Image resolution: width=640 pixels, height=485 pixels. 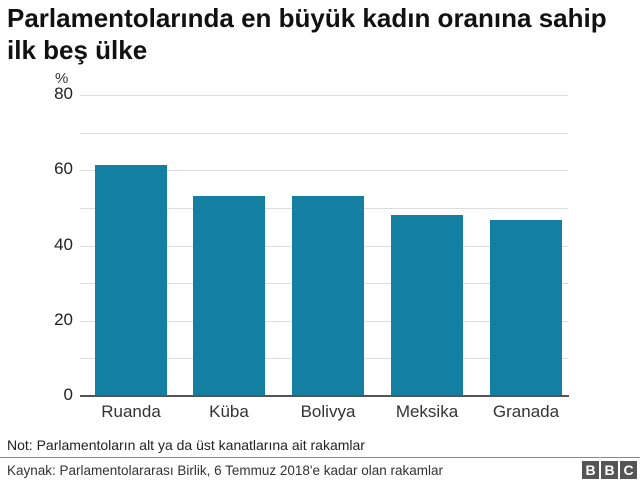 What do you see at coordinates (526, 308) in the screenshot?
I see `bar-granada` at bounding box center [526, 308].